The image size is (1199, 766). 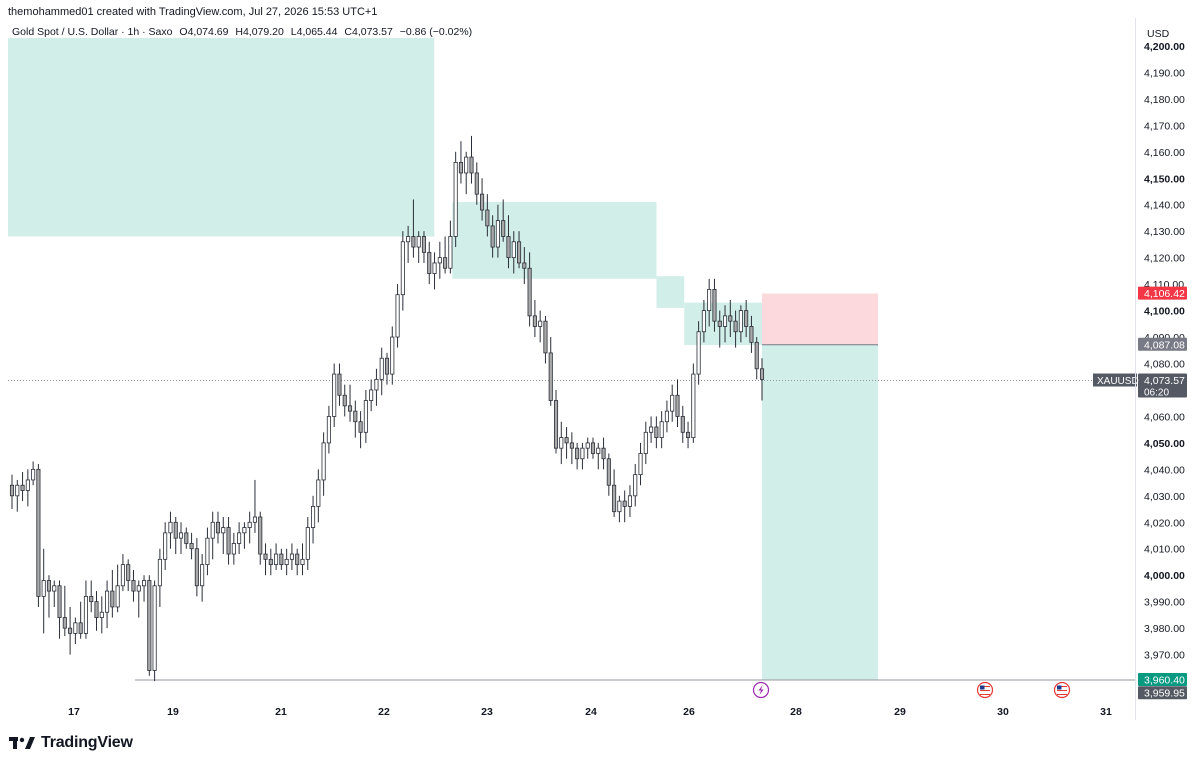 What do you see at coordinates (1158, 34) in the screenshot?
I see `currency-label: USD` at bounding box center [1158, 34].